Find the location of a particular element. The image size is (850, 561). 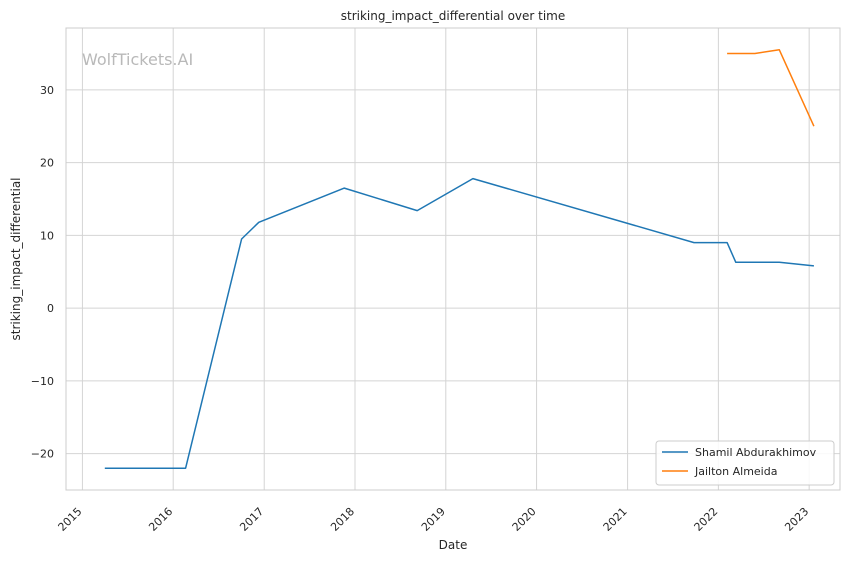

x-tick-label: 2016 is located at coordinates (160, 519).